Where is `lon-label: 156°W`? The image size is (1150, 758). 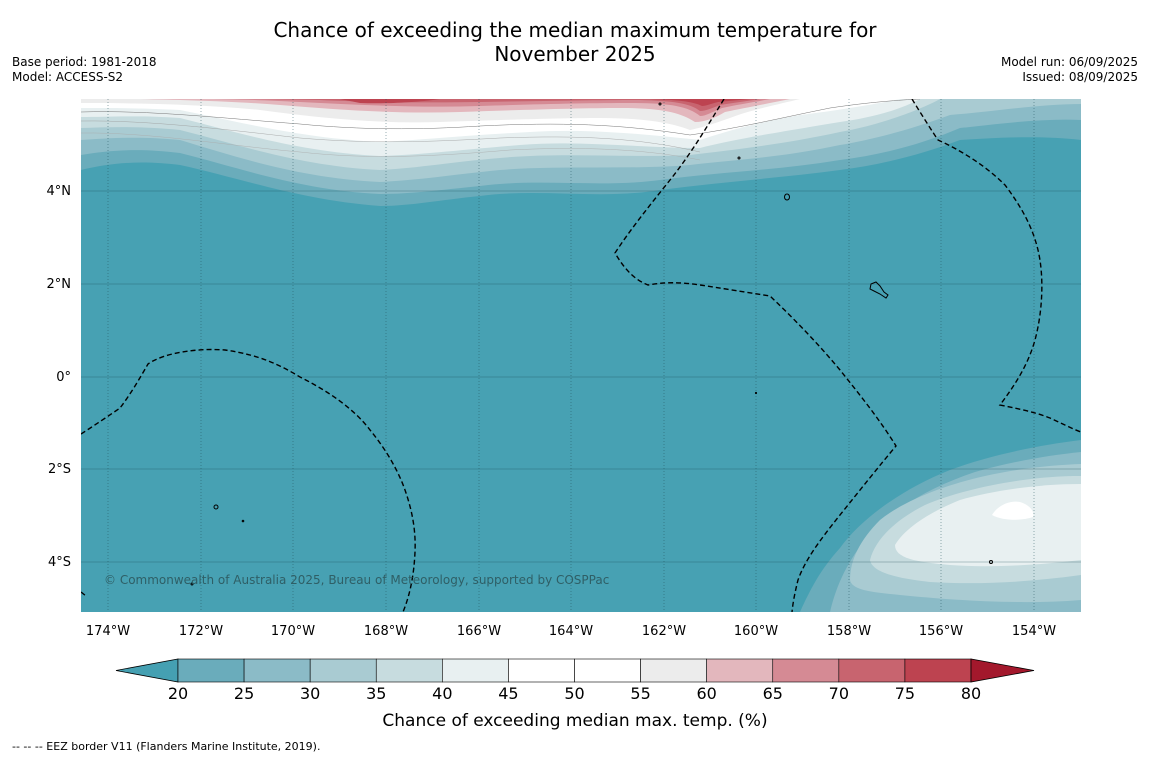 lon-label: 156°W is located at coordinates (941, 631).